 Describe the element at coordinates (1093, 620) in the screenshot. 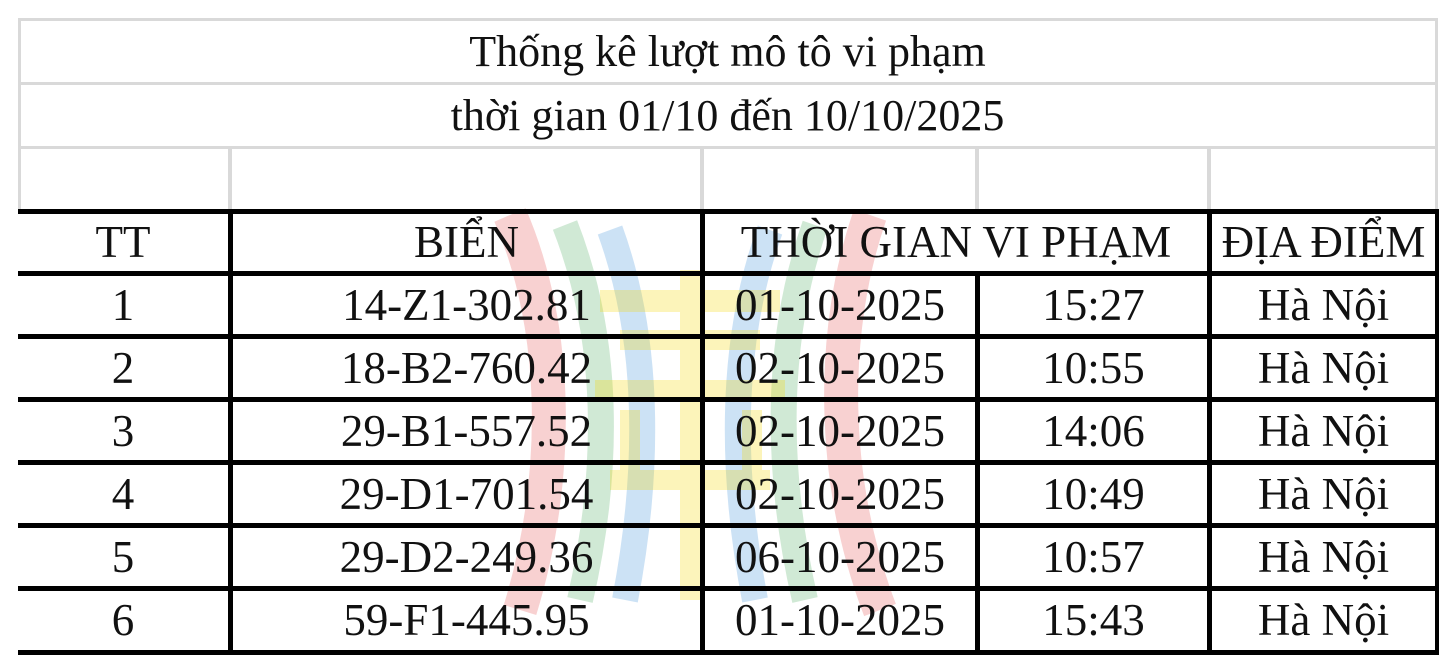

I see `row-time: 15:43` at that location.